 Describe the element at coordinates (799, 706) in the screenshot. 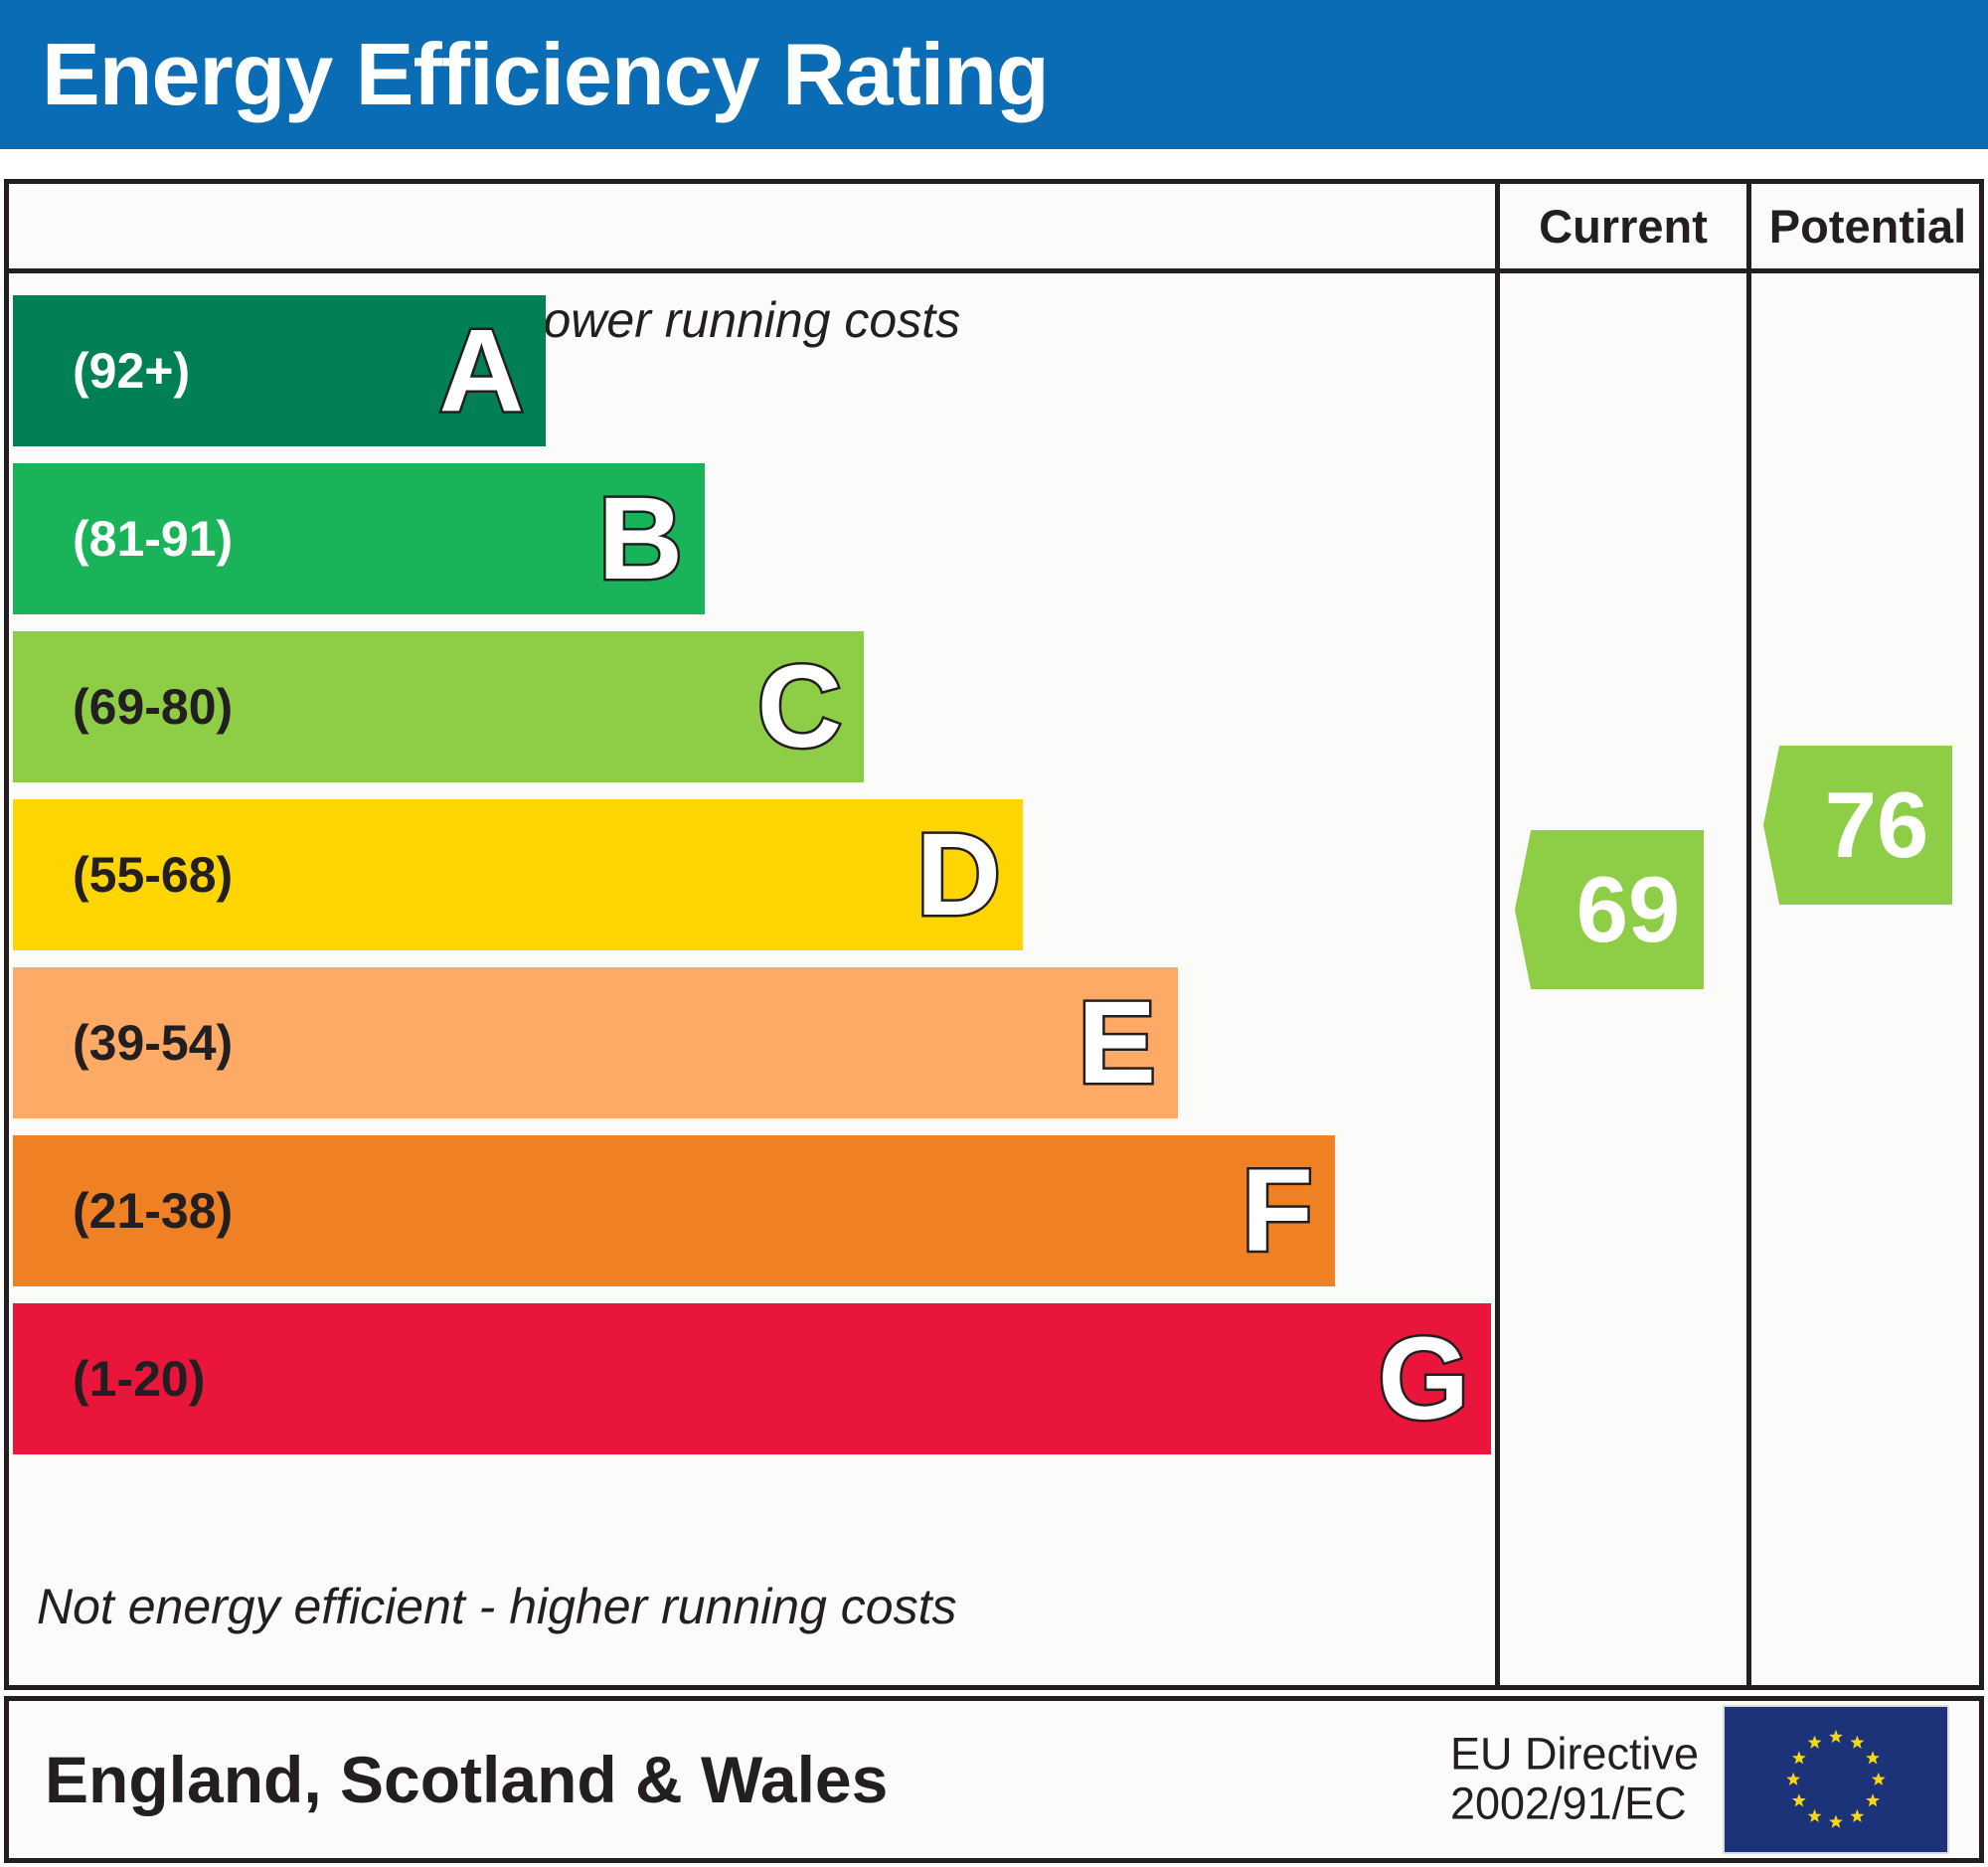

I see `band-letter-c: C` at that location.